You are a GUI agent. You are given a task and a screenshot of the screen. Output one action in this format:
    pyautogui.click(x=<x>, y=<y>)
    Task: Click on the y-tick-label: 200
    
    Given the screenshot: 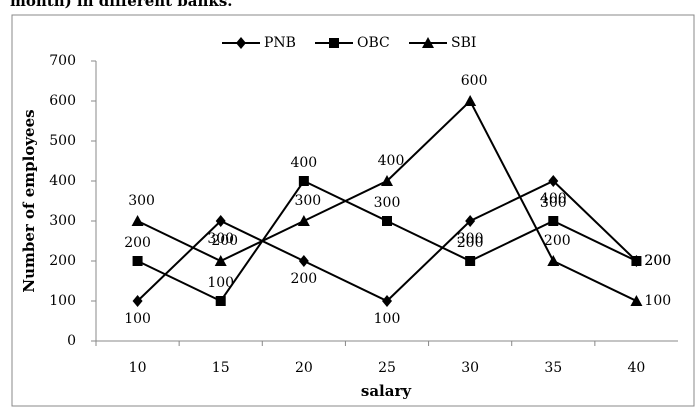 What is the action you would take?
    pyautogui.click(x=62, y=261)
    